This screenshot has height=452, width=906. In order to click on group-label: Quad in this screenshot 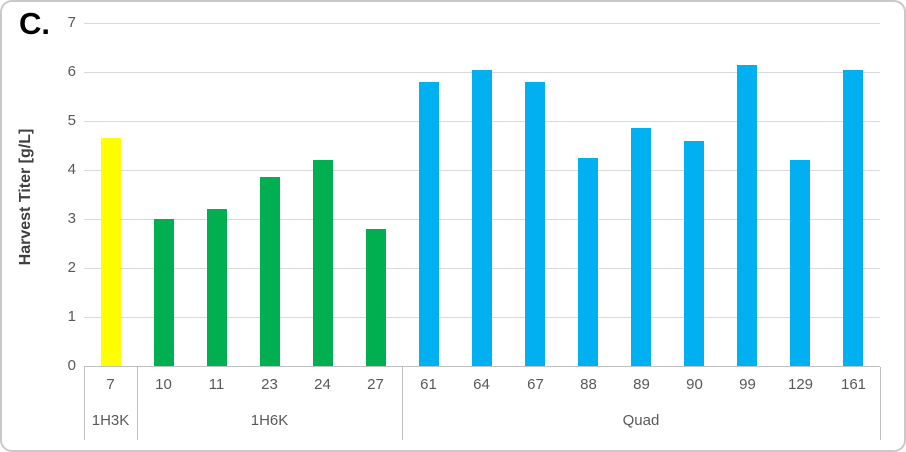, I will do `click(641, 420)`.